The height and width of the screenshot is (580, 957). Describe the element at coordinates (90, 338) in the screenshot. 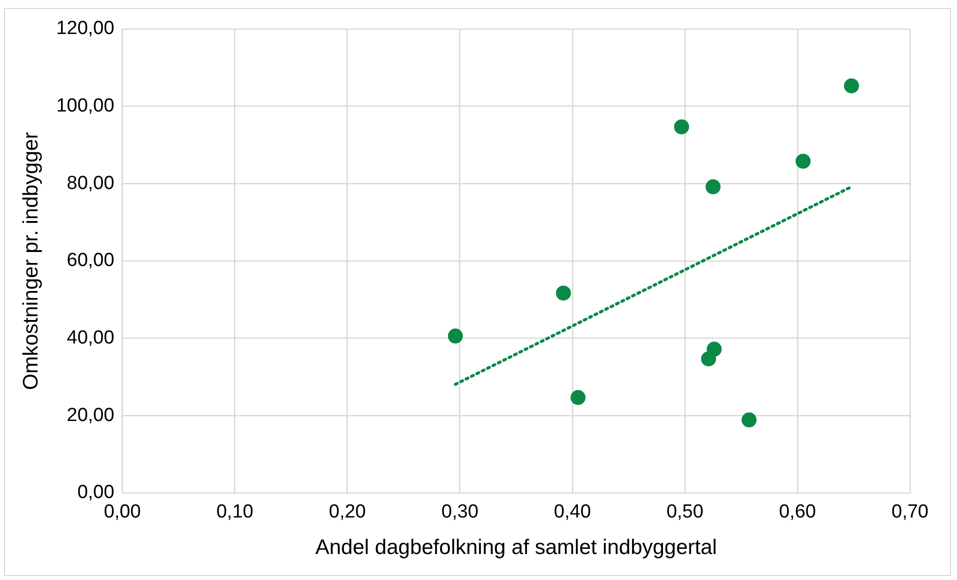

I see `y-tick-label: 40,00` at that location.